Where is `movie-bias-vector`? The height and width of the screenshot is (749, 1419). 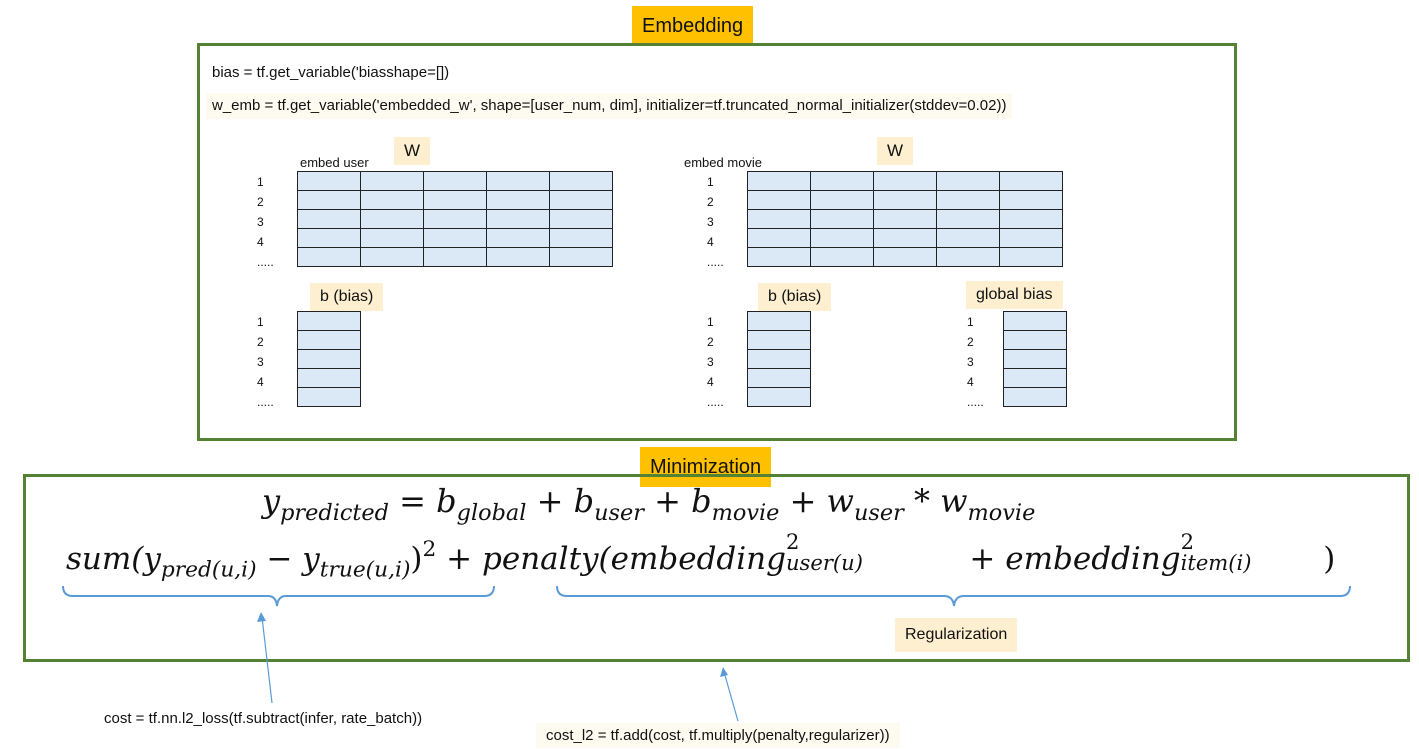 movie-bias-vector is located at coordinates (779, 359).